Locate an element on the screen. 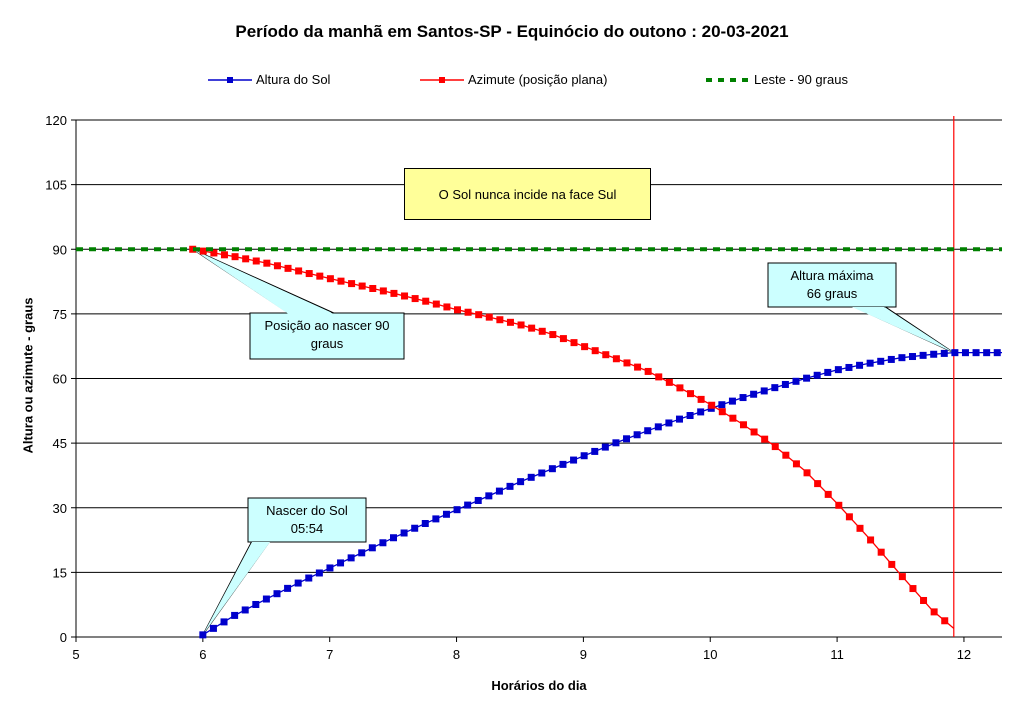 This screenshot has height=708, width=1024. legend-label-altura: Altura do Sol is located at coordinates (293, 79).